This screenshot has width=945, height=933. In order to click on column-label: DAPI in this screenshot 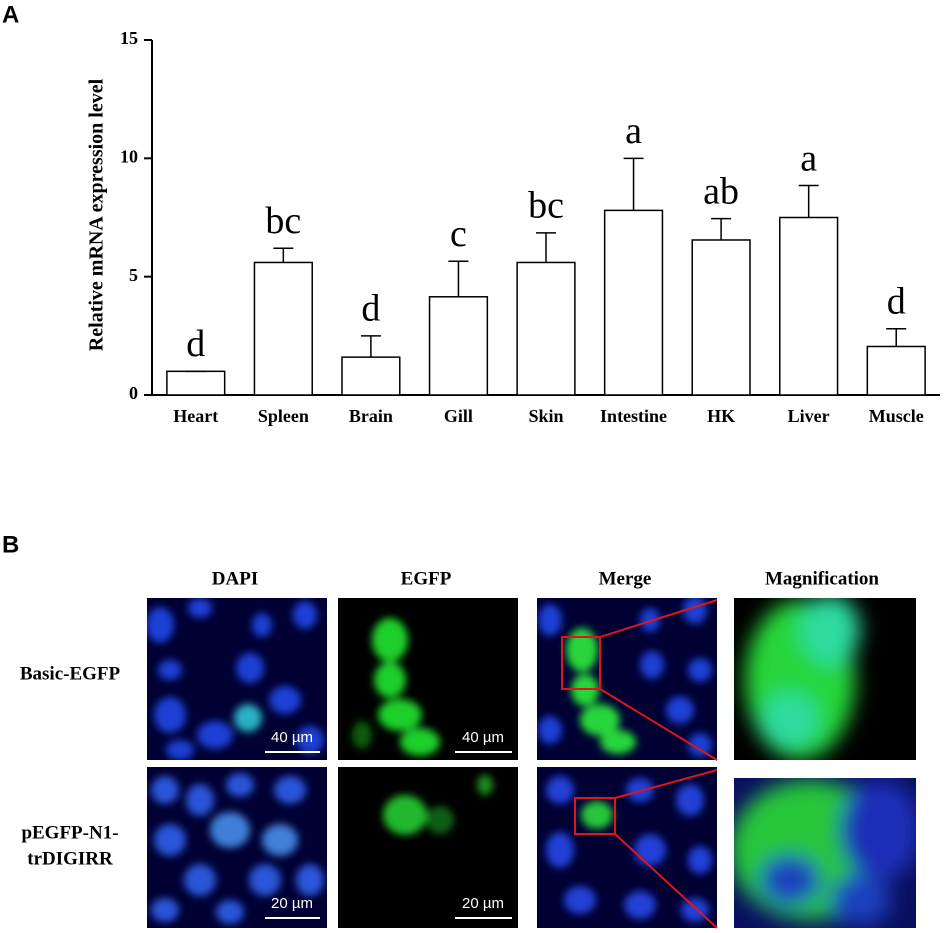, I will do `click(235, 578)`.